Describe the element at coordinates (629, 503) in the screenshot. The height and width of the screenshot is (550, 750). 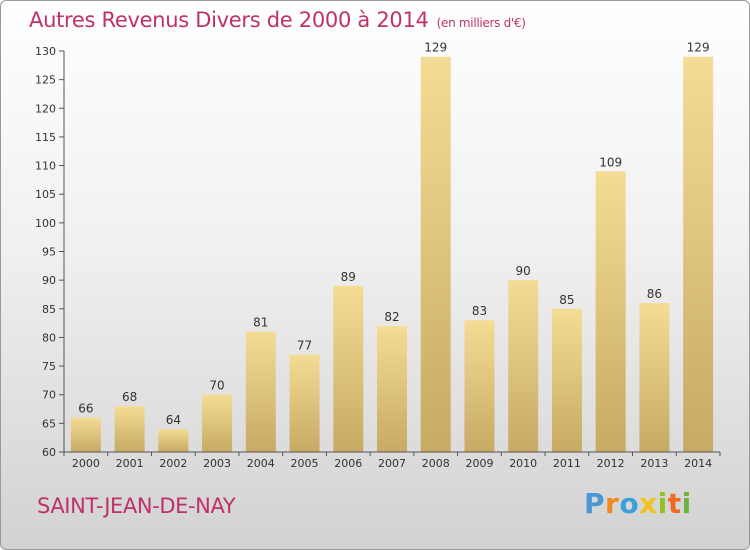
I see `logo-letter: o` at that location.